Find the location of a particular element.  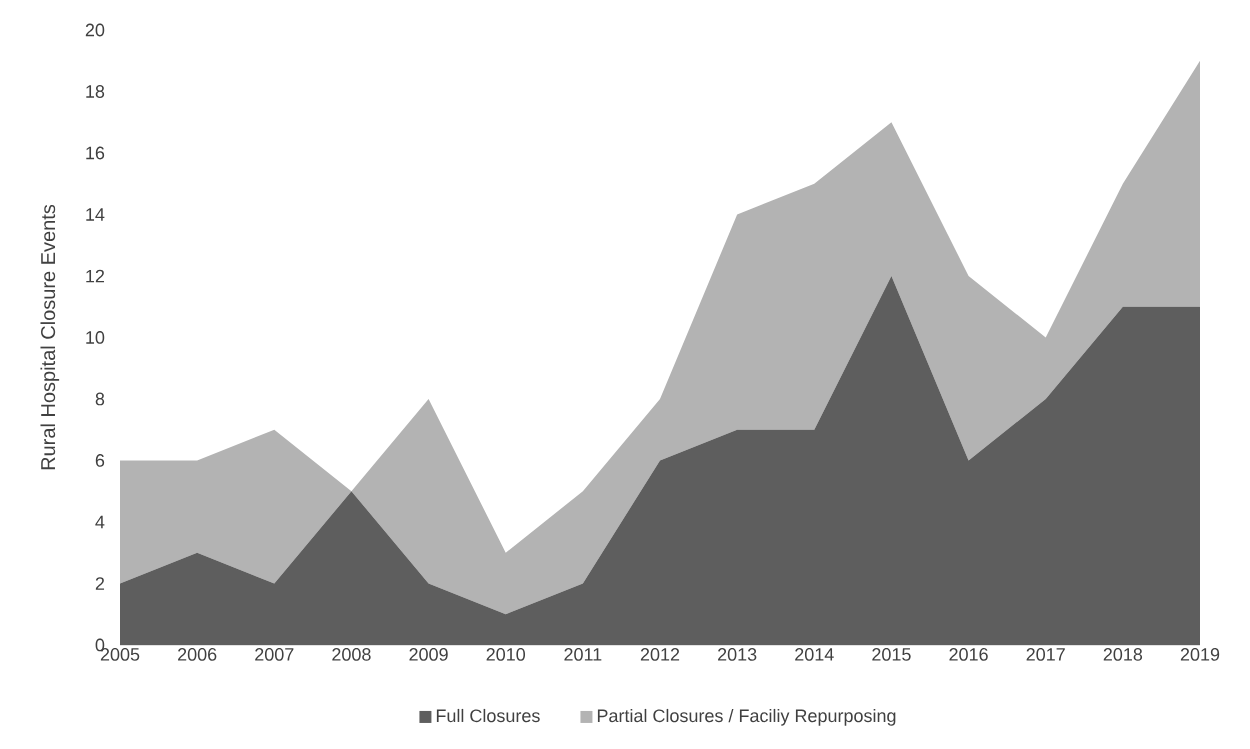

x-tick-label: 2009 is located at coordinates (428, 654).